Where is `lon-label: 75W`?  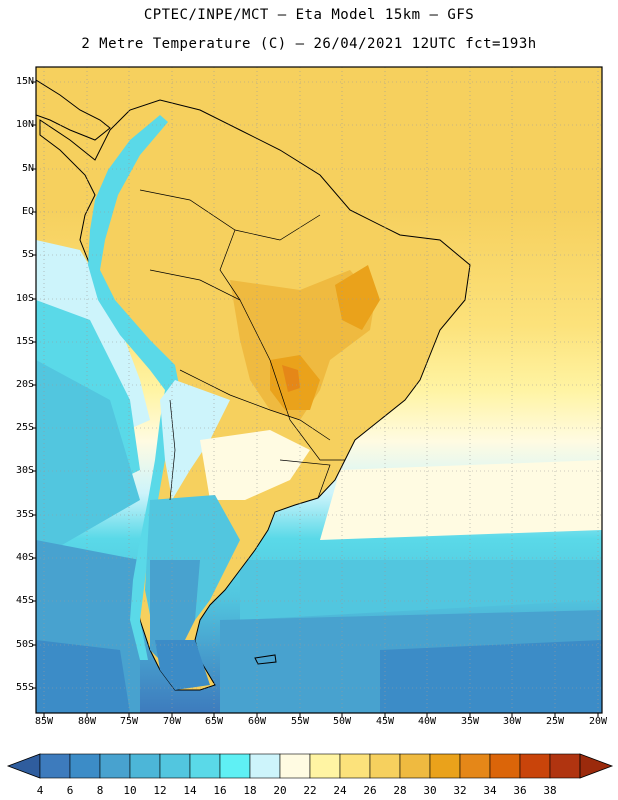 lon-label: 75W is located at coordinates (129, 721).